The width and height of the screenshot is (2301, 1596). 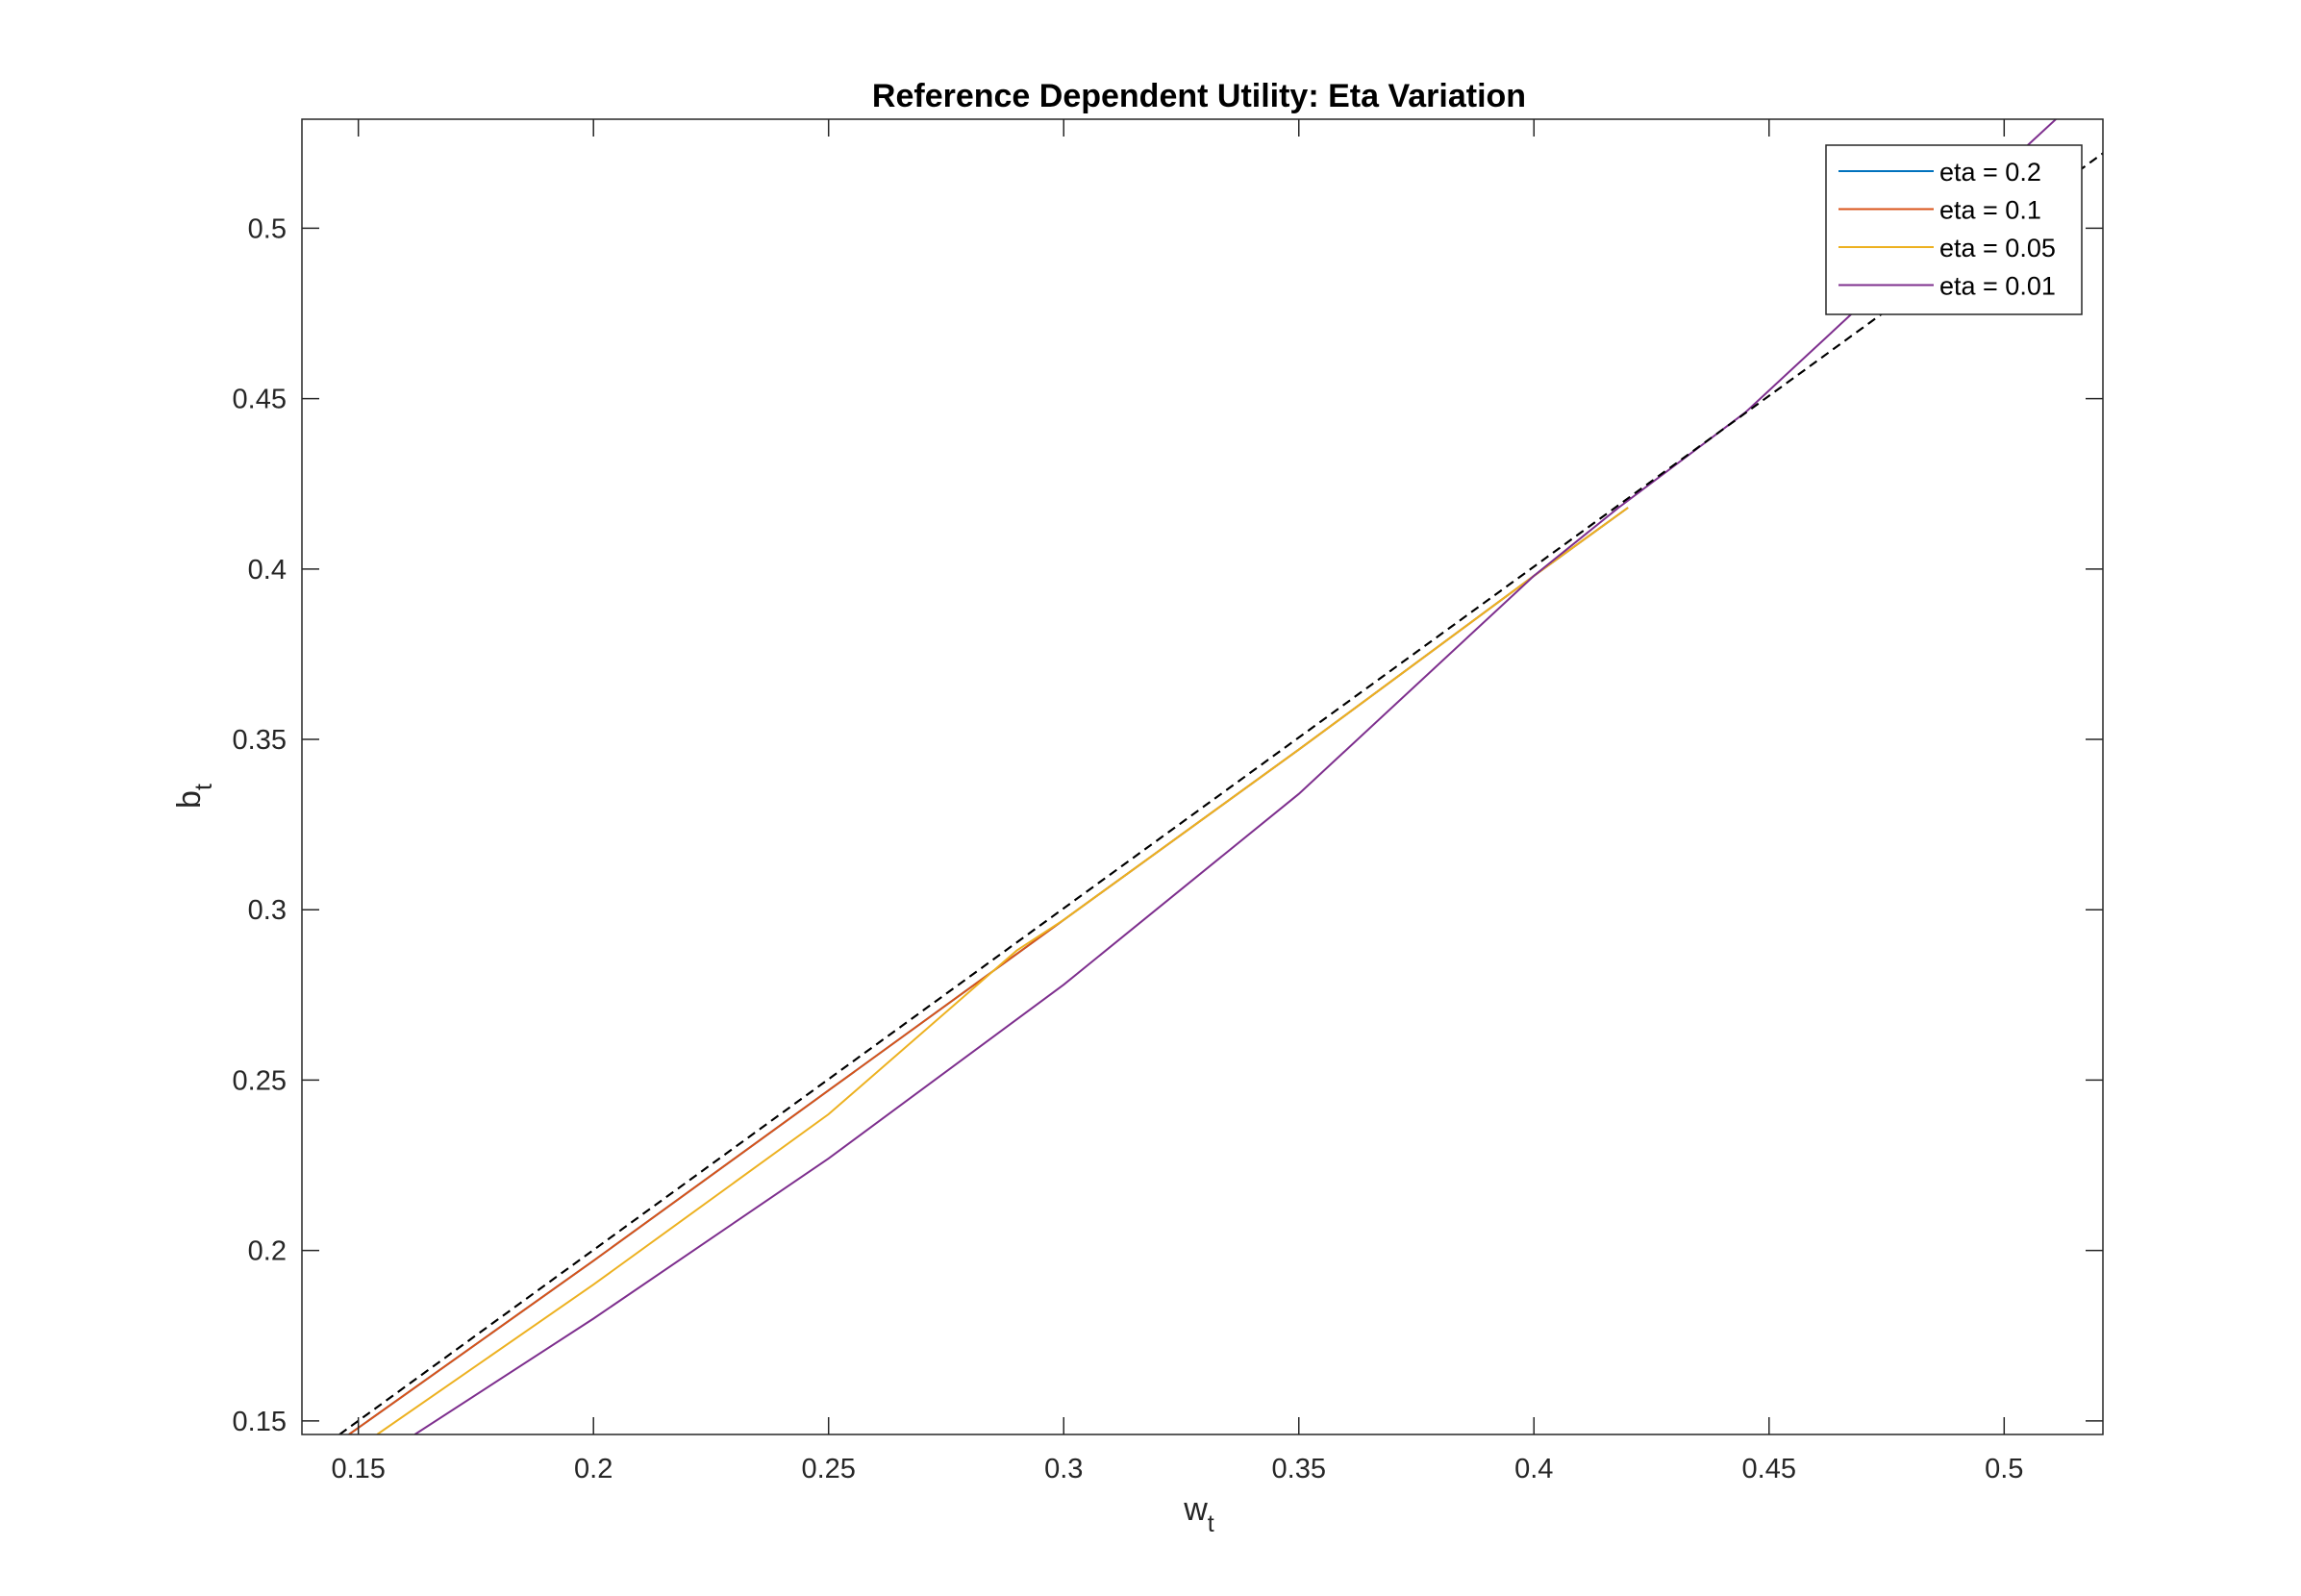 What do you see at coordinates (1211, 1523) in the screenshot?
I see `x-axis-label-sub: t` at bounding box center [1211, 1523].